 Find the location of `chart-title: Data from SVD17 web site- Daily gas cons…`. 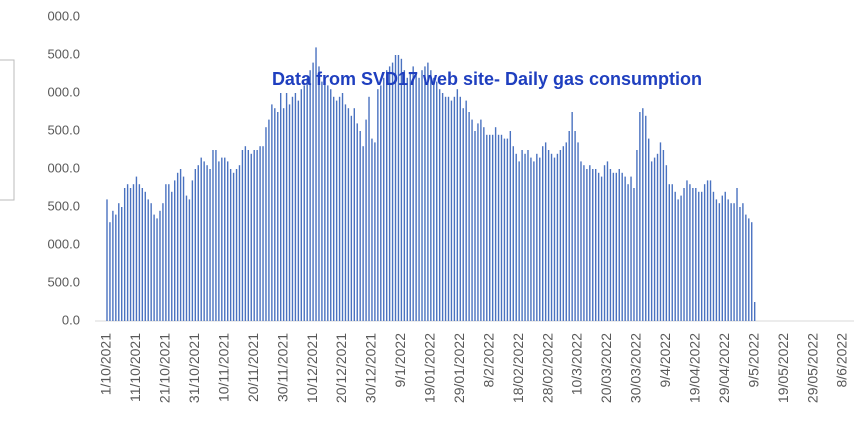

chart-title: Data from SVD17 web site- Daily gas cons… is located at coordinates (487, 79).